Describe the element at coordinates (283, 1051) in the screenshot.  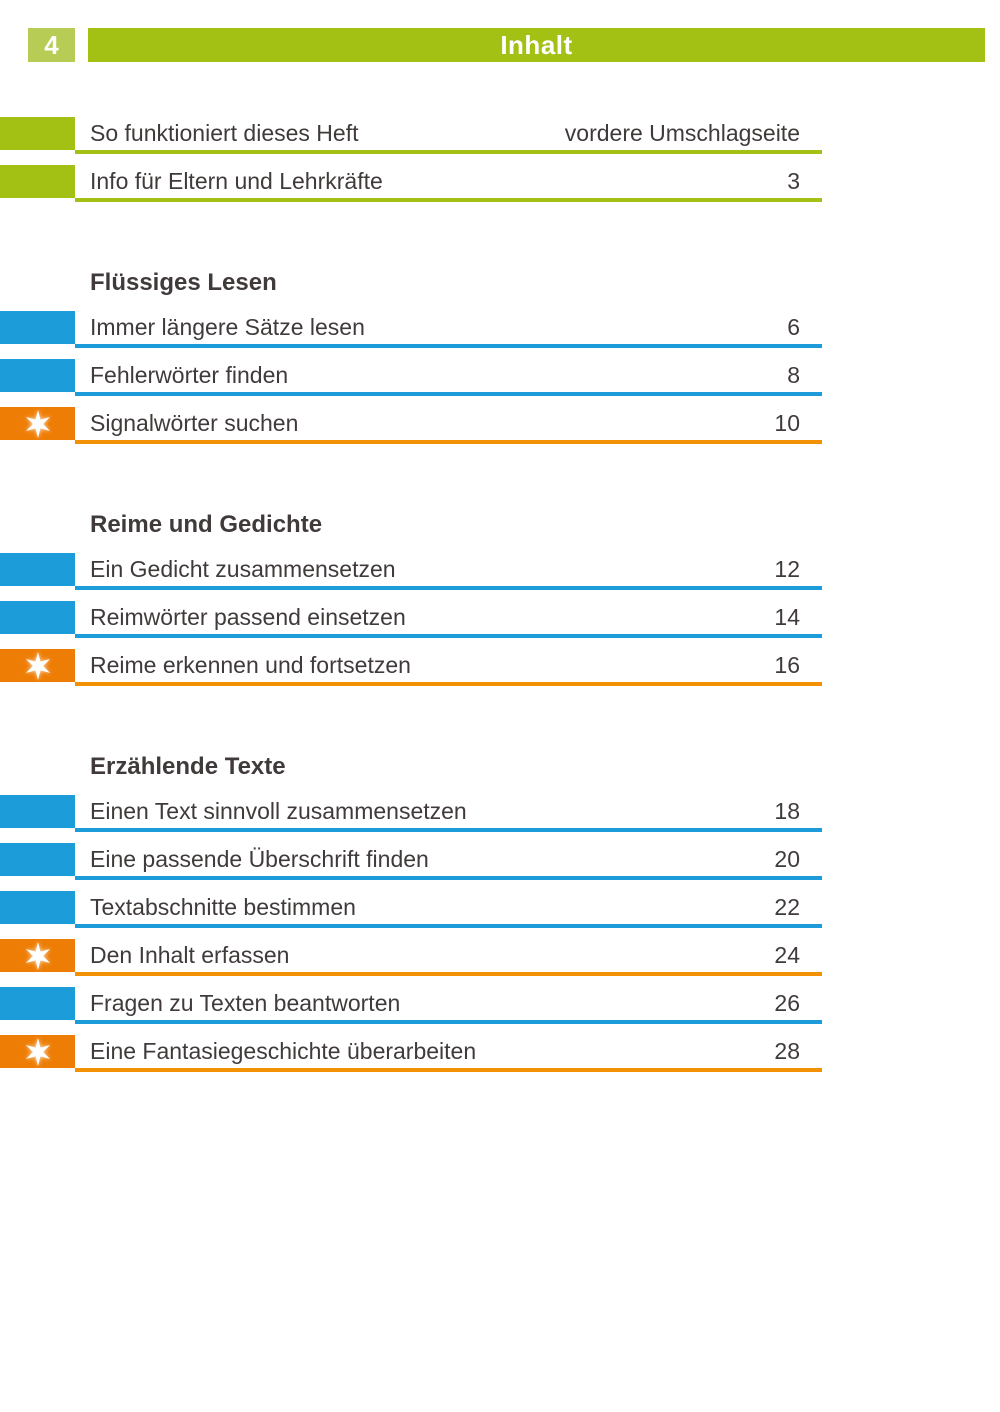
I see `entry-title: Eine Fantasiegeschichte überarbeiten` at that location.